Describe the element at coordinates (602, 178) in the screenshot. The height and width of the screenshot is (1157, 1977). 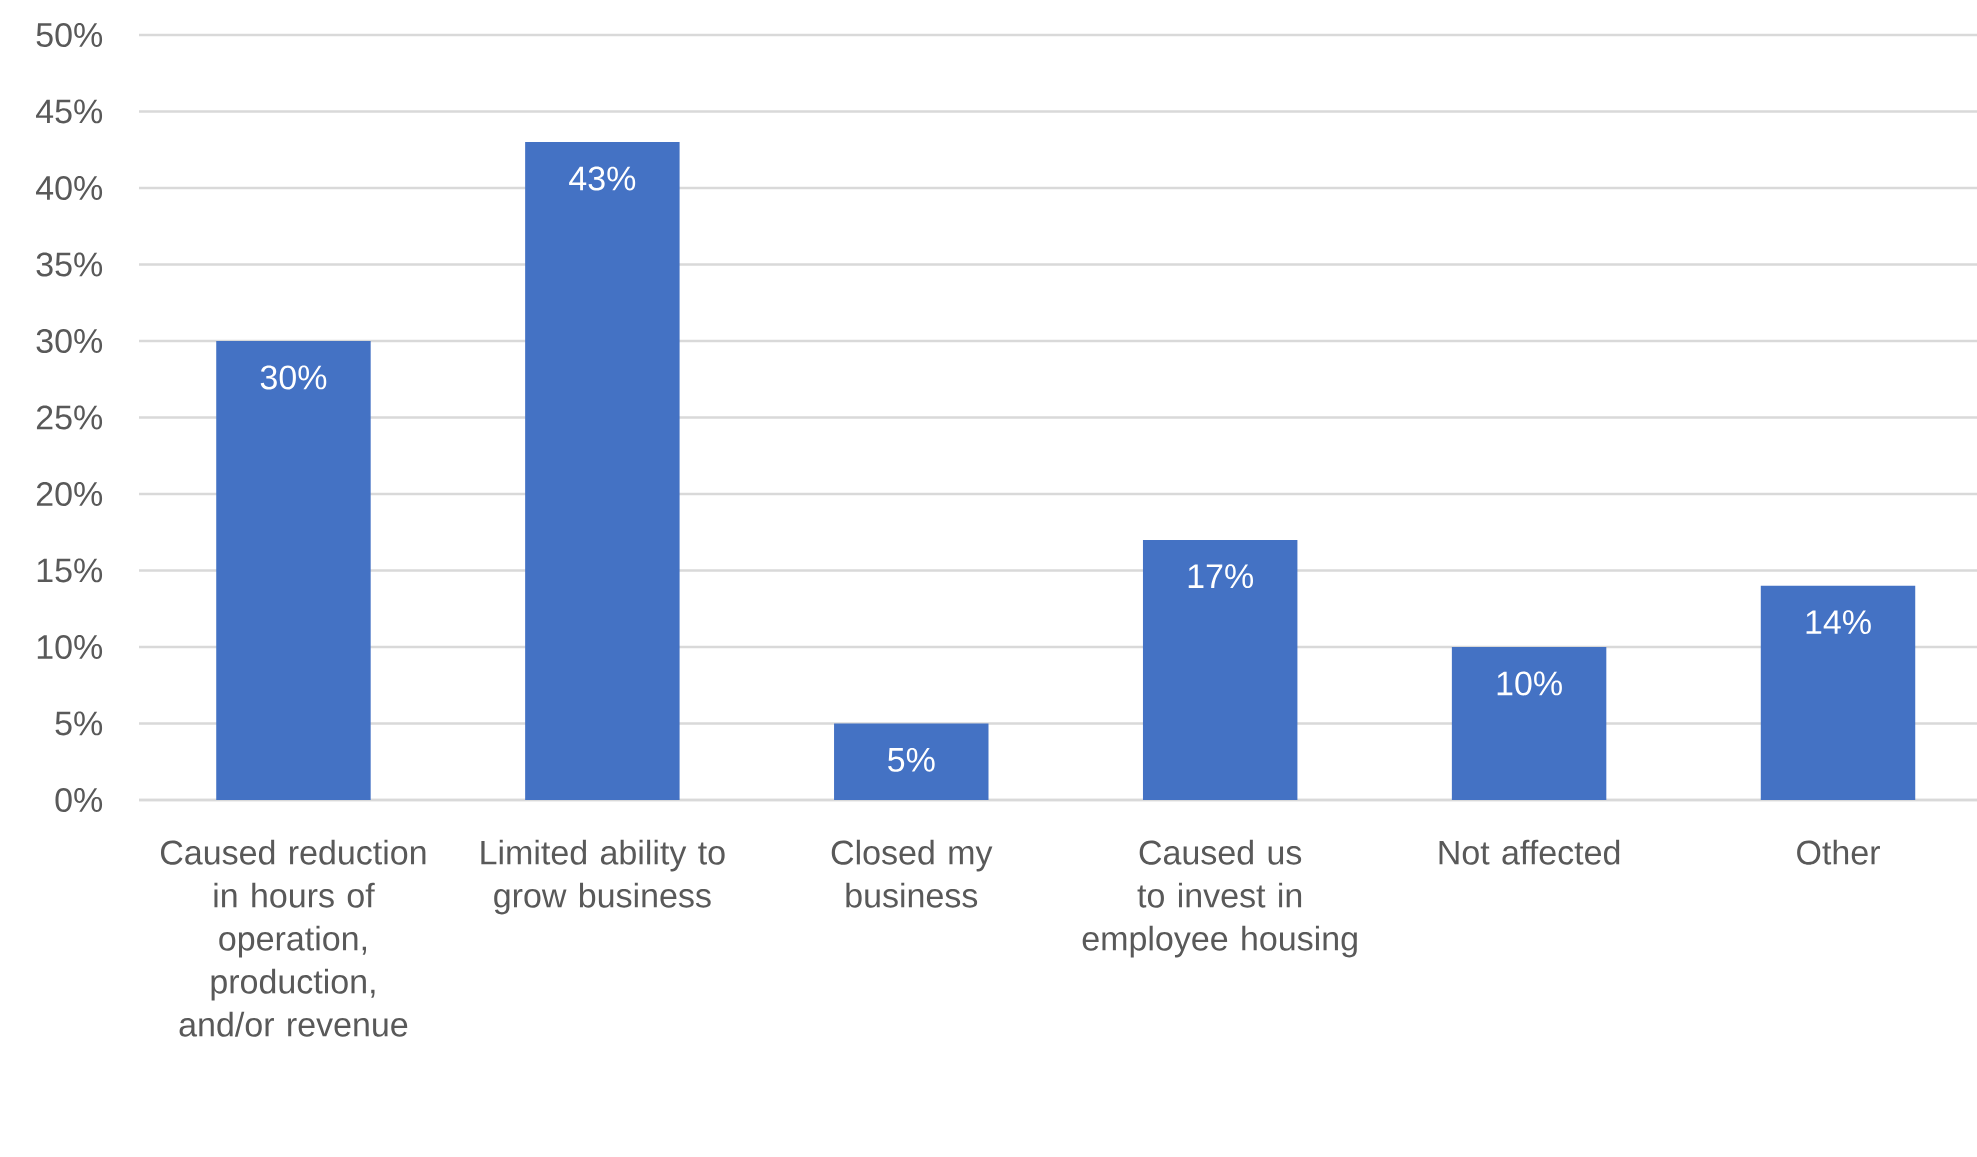
I see `data-label: 43%` at that location.